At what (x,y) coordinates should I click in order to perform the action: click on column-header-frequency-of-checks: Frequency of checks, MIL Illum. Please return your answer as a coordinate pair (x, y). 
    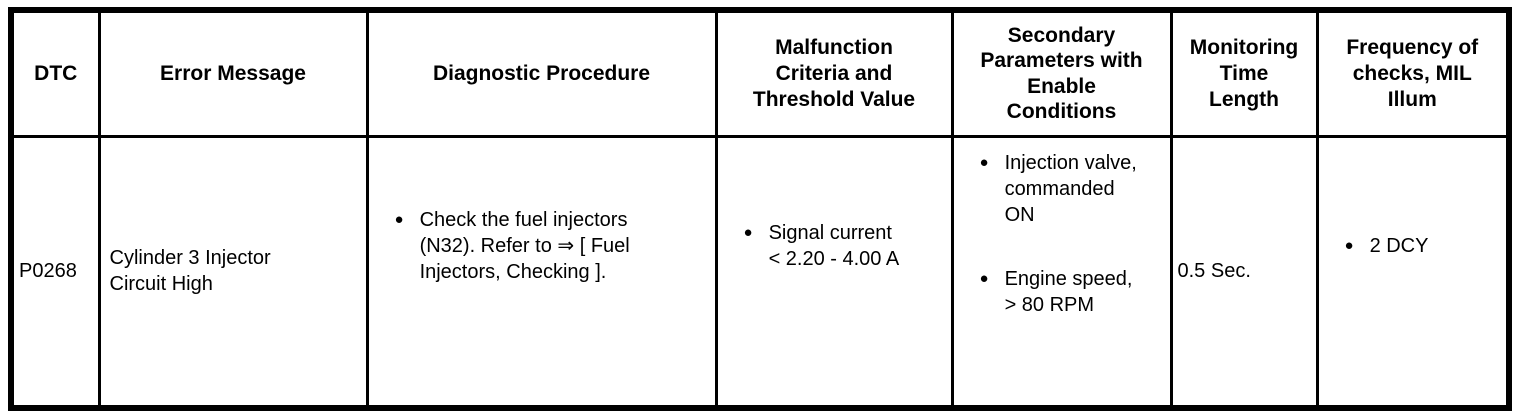
    Looking at the image, I should click on (1413, 73).